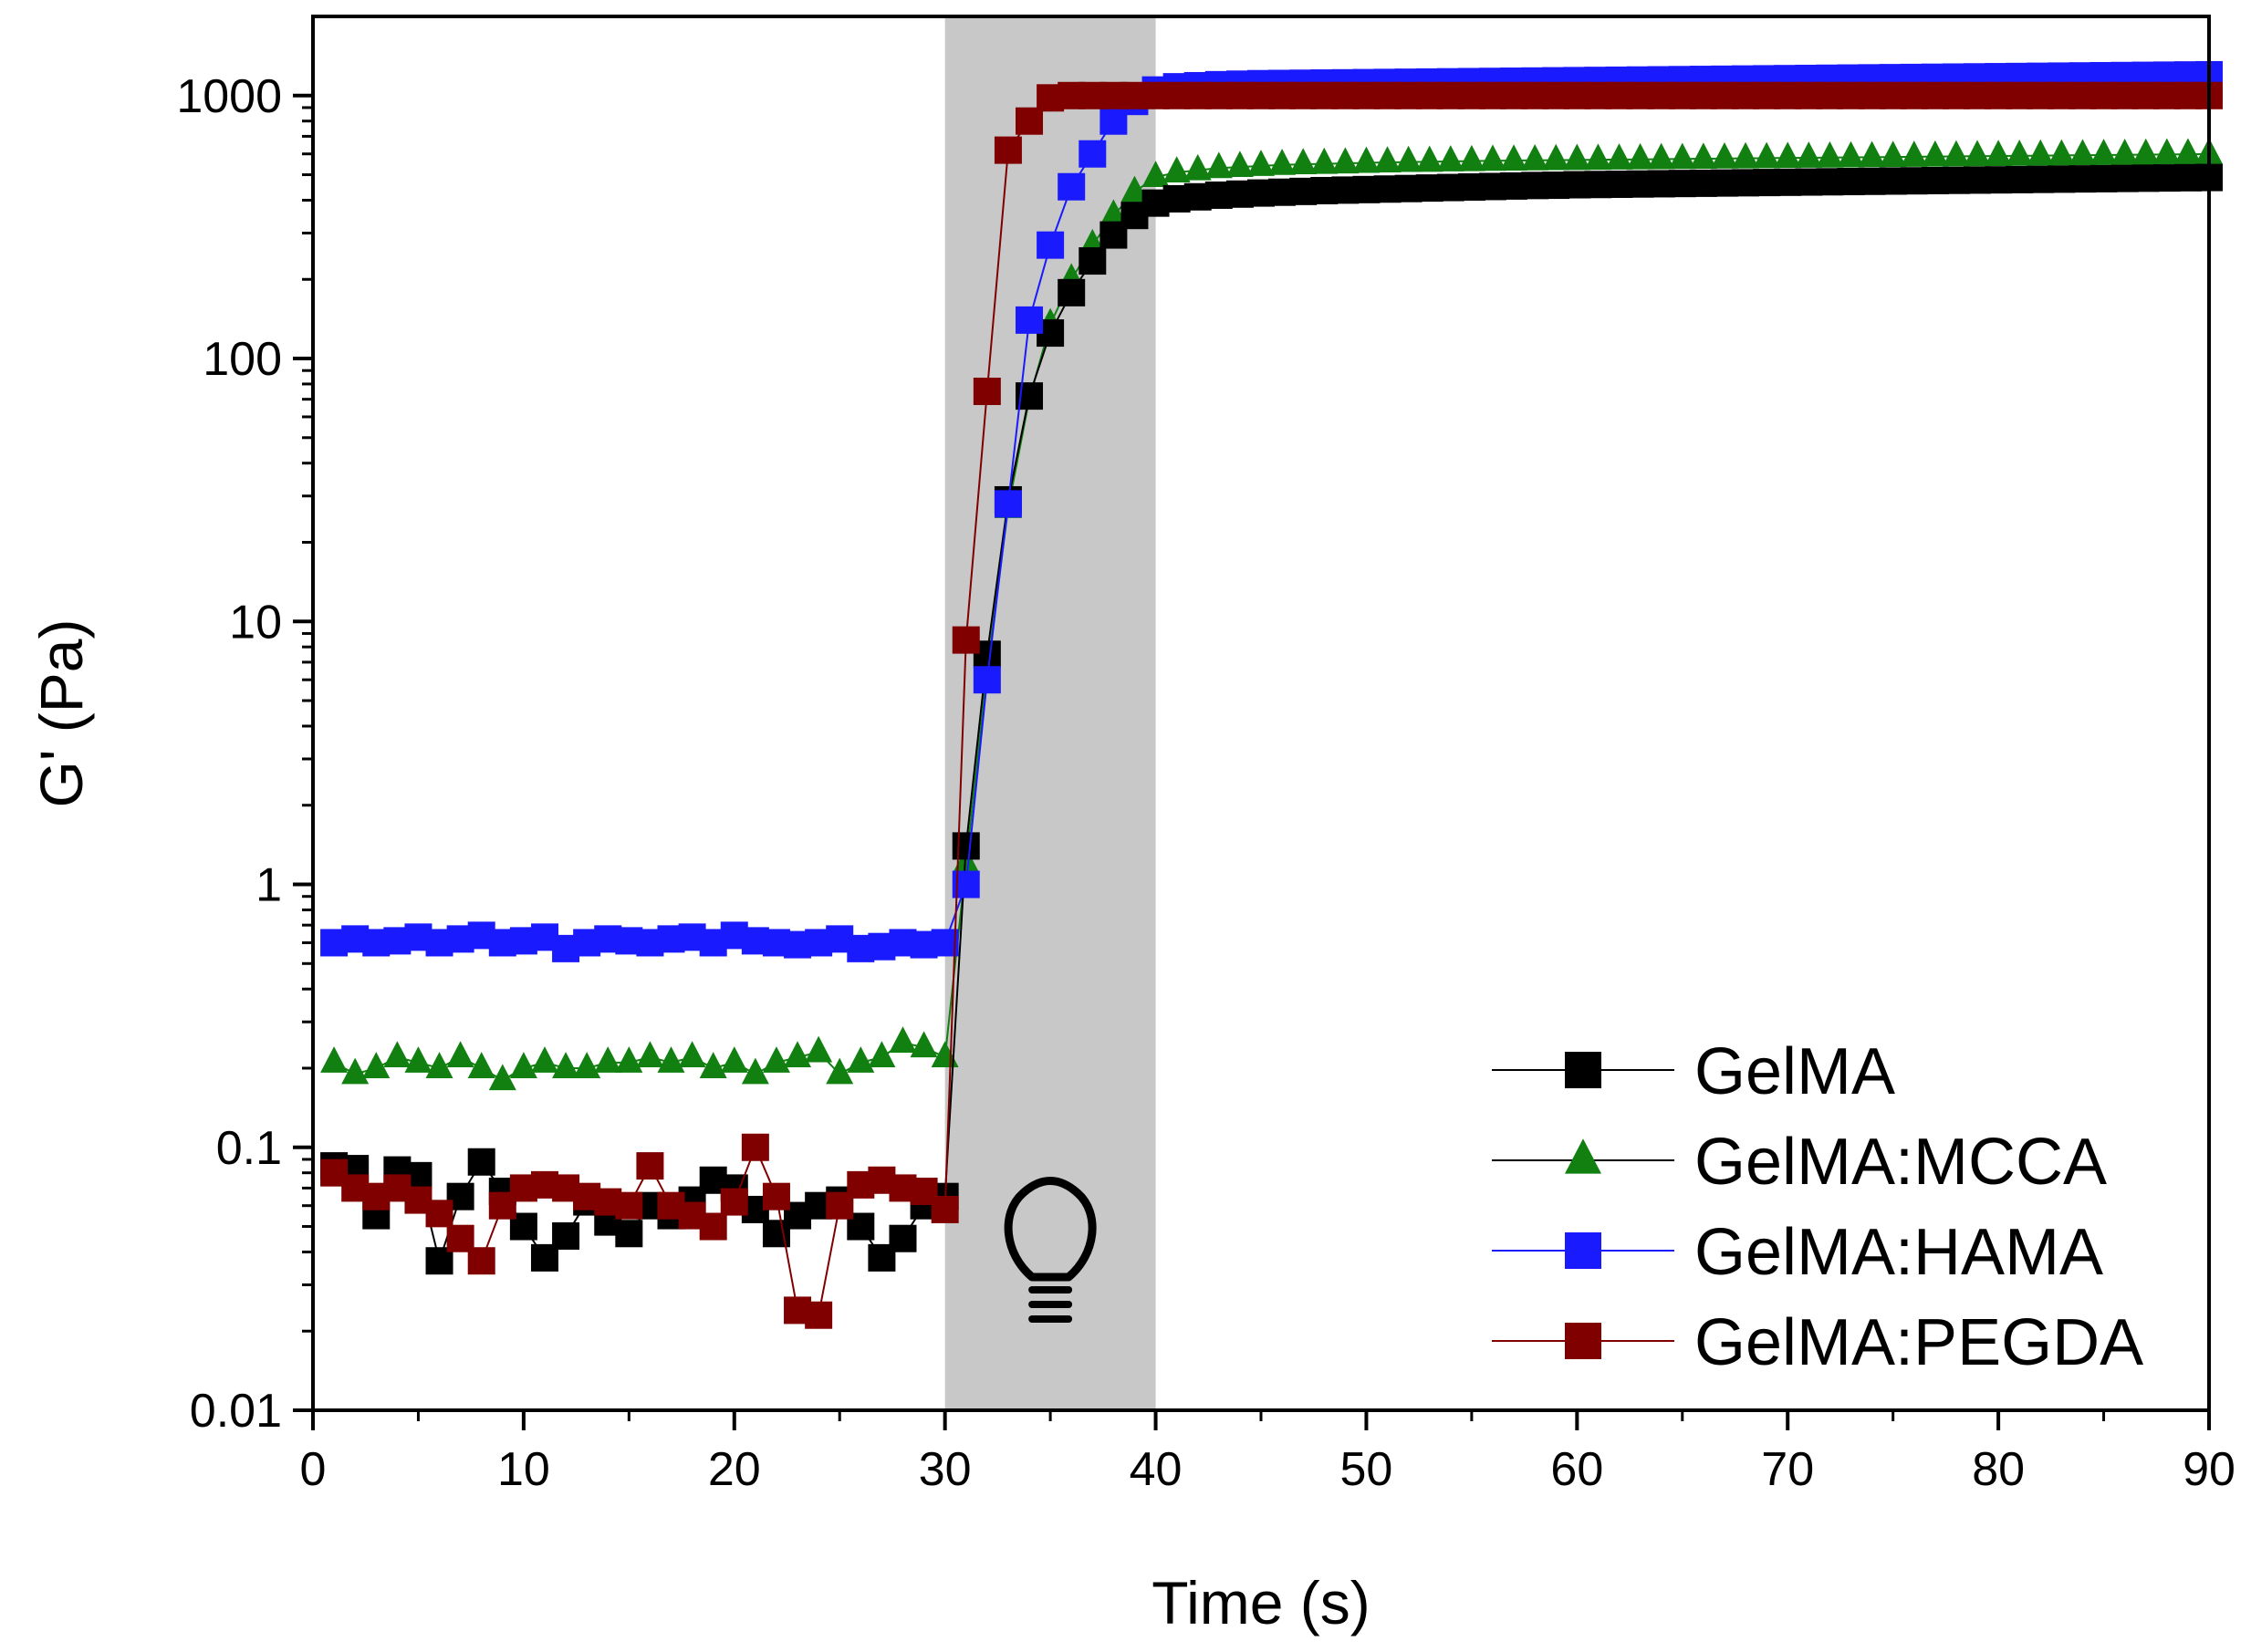 This screenshot has width=2251, height=1652. I want to click on x-tick-label: 70, so click(1787, 1470).